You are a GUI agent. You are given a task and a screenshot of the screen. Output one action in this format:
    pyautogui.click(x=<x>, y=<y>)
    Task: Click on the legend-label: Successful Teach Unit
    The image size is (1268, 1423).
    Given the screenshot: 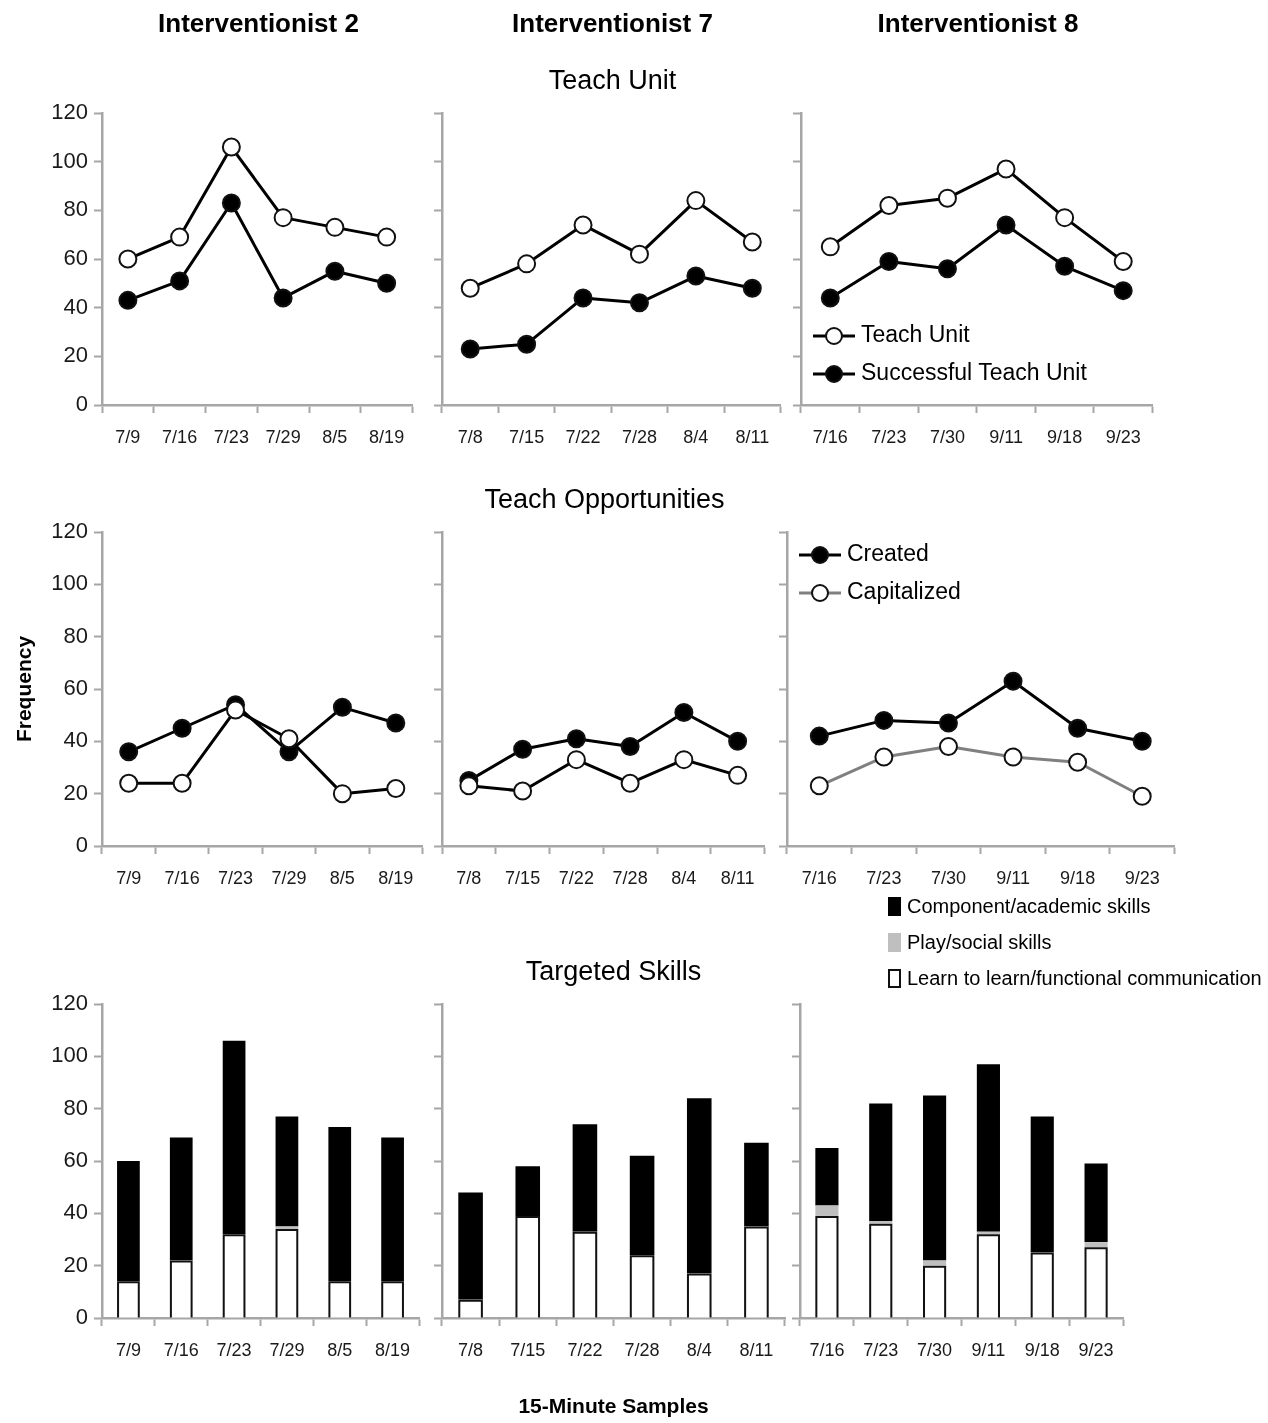 What is the action you would take?
    pyautogui.click(x=974, y=372)
    